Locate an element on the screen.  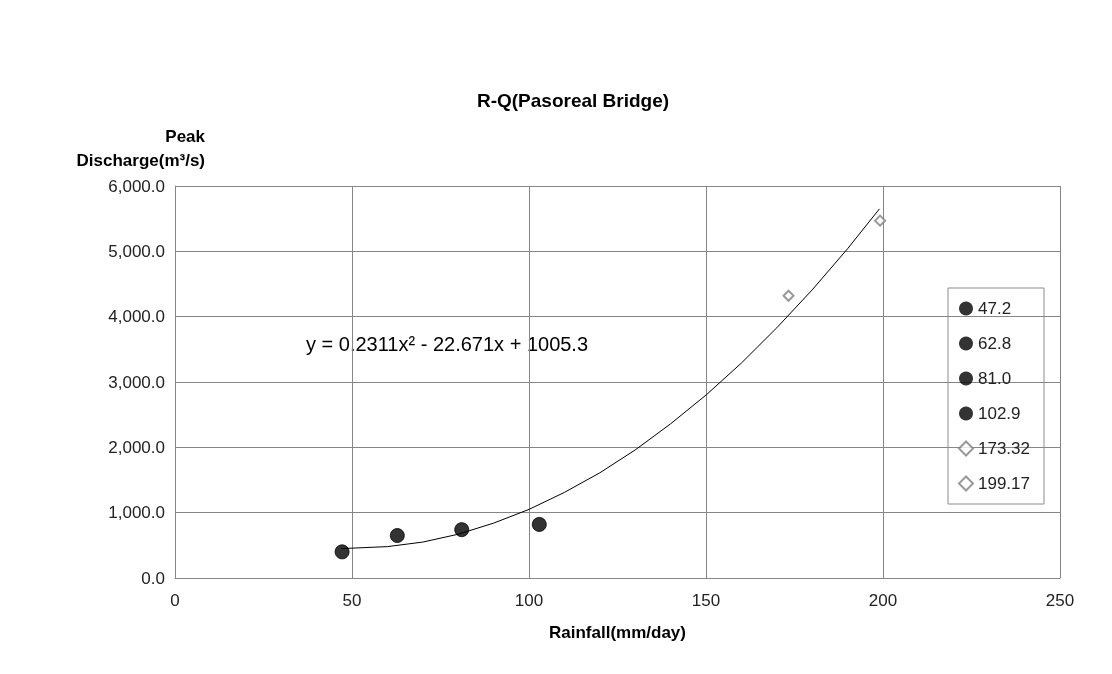
legend-label: 199.17 is located at coordinates (1004, 483).